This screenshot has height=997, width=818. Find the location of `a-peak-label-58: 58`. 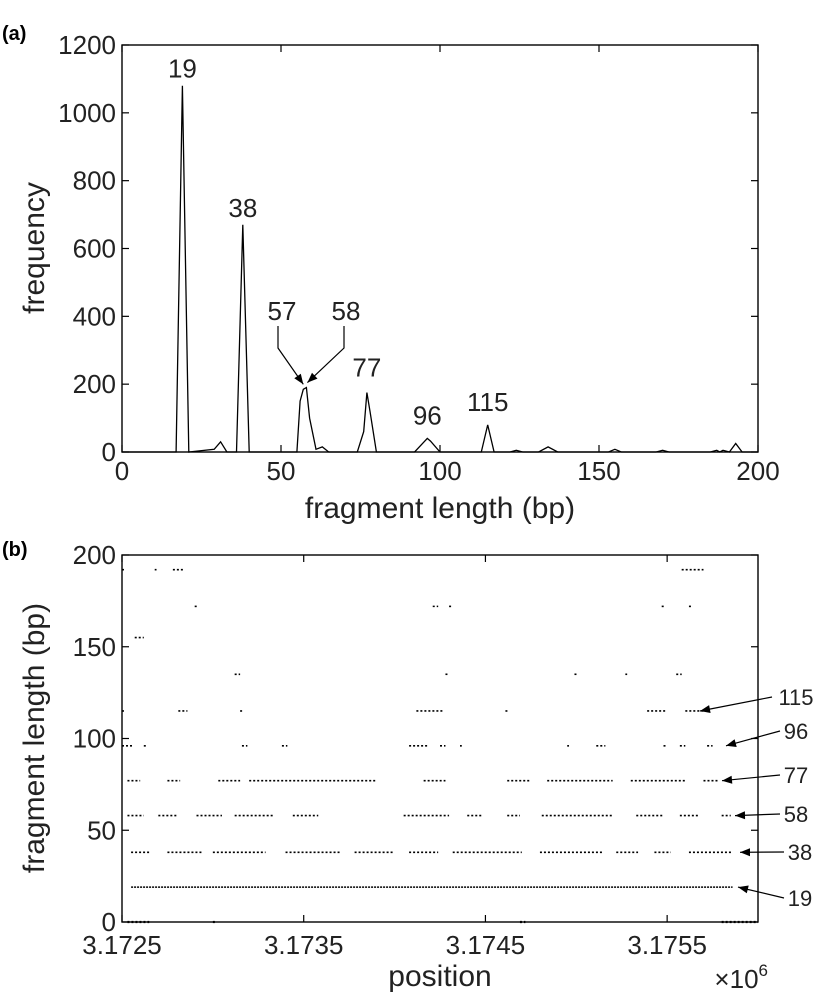

a-peak-label-58: 58 is located at coordinates (346, 311).